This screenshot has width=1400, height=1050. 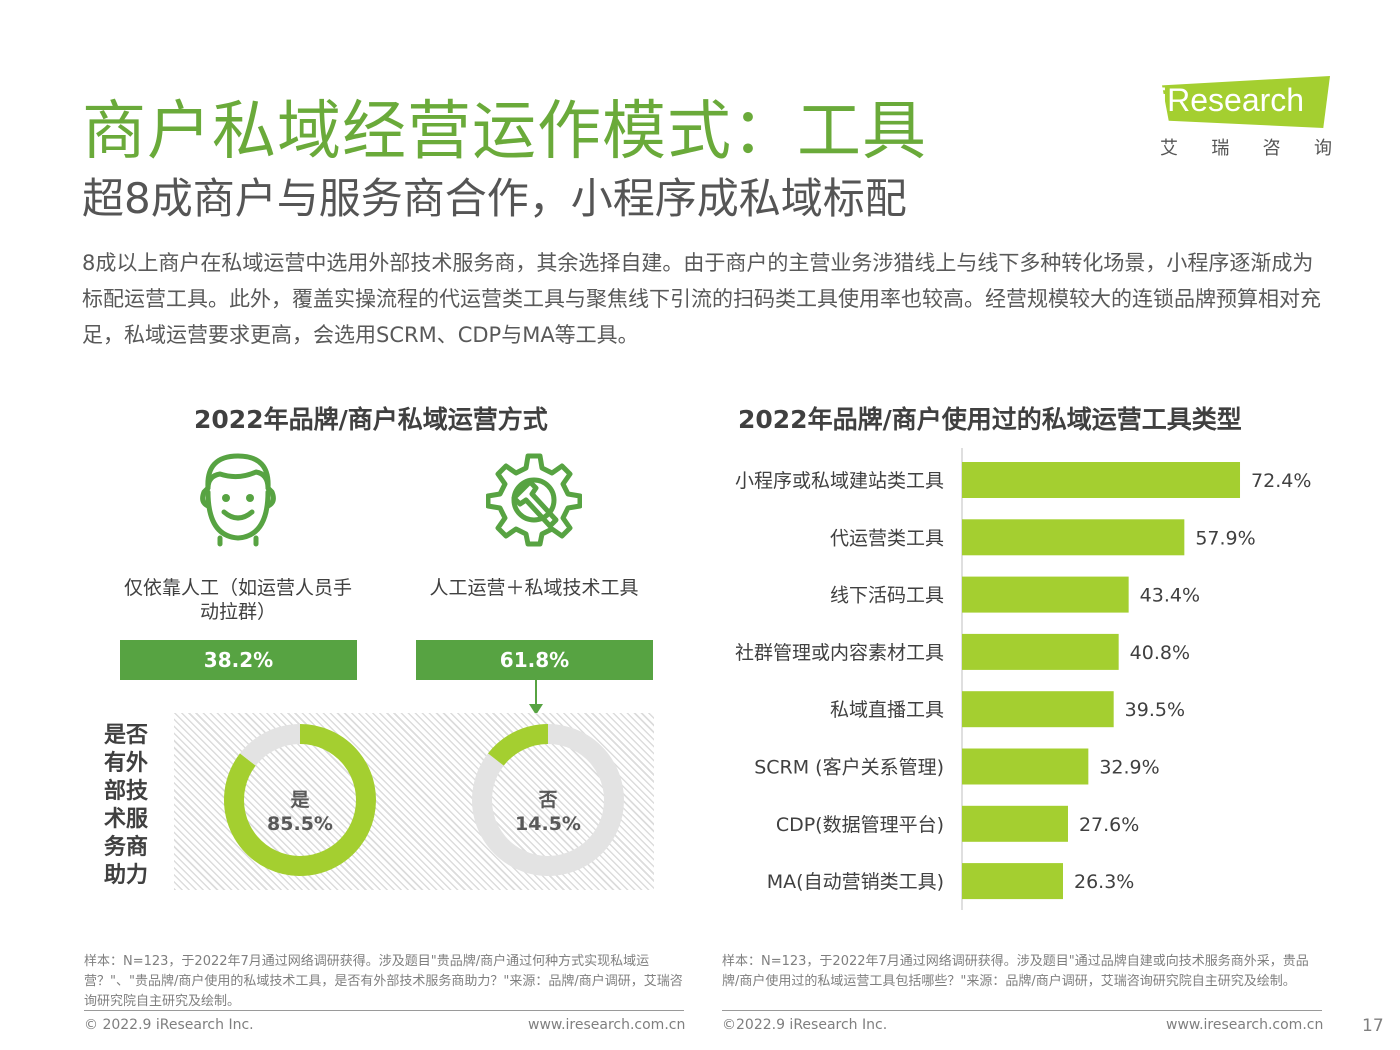 I want to click on bar-category-label: SCRM (客户关系管理), so click(x=849, y=768).